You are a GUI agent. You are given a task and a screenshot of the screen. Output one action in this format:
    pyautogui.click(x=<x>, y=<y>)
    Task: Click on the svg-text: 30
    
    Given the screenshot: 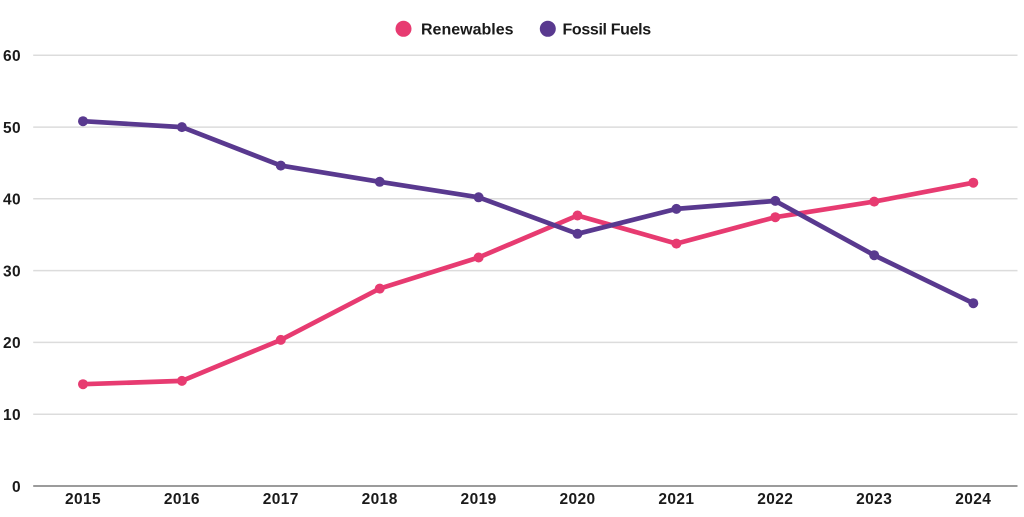 What is the action you would take?
    pyautogui.click(x=12, y=271)
    